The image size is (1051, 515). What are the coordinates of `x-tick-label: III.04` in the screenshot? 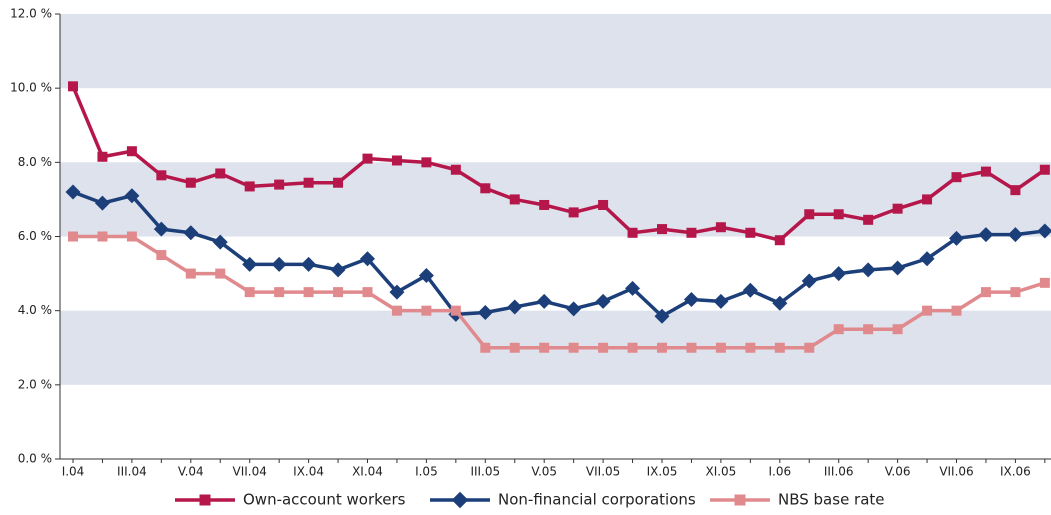 It's located at (132, 472).